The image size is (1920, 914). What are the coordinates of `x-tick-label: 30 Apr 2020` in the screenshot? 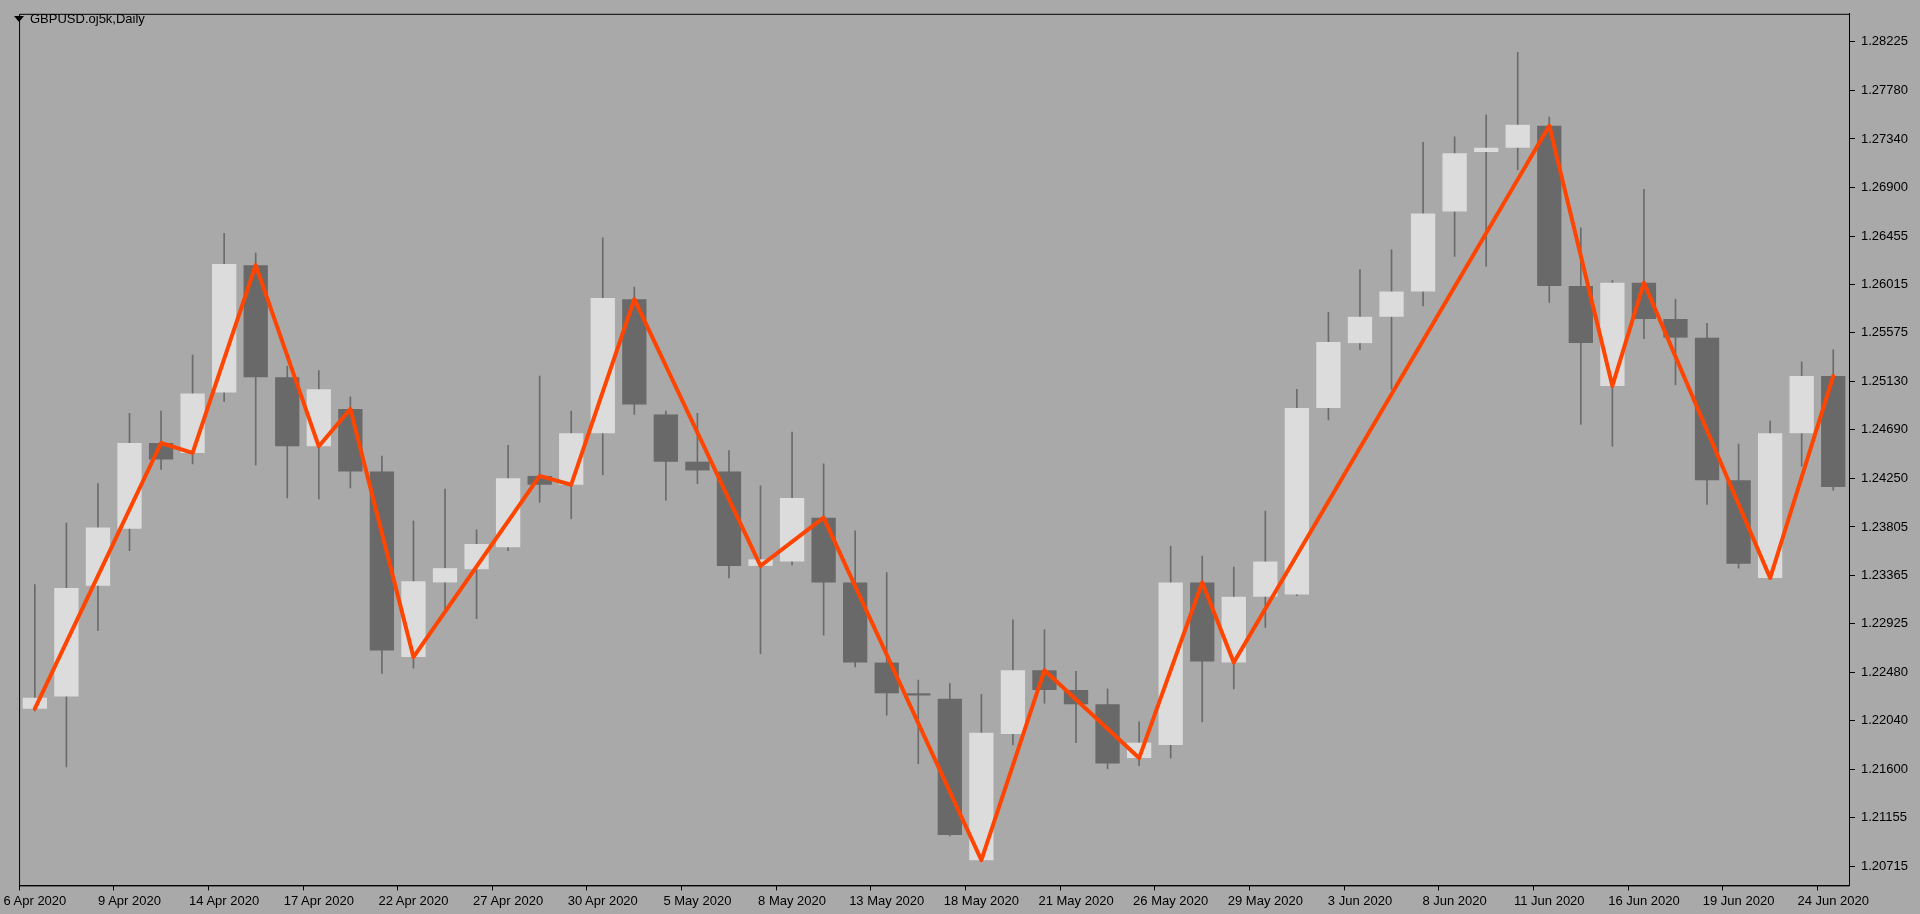 It's located at (602, 900).